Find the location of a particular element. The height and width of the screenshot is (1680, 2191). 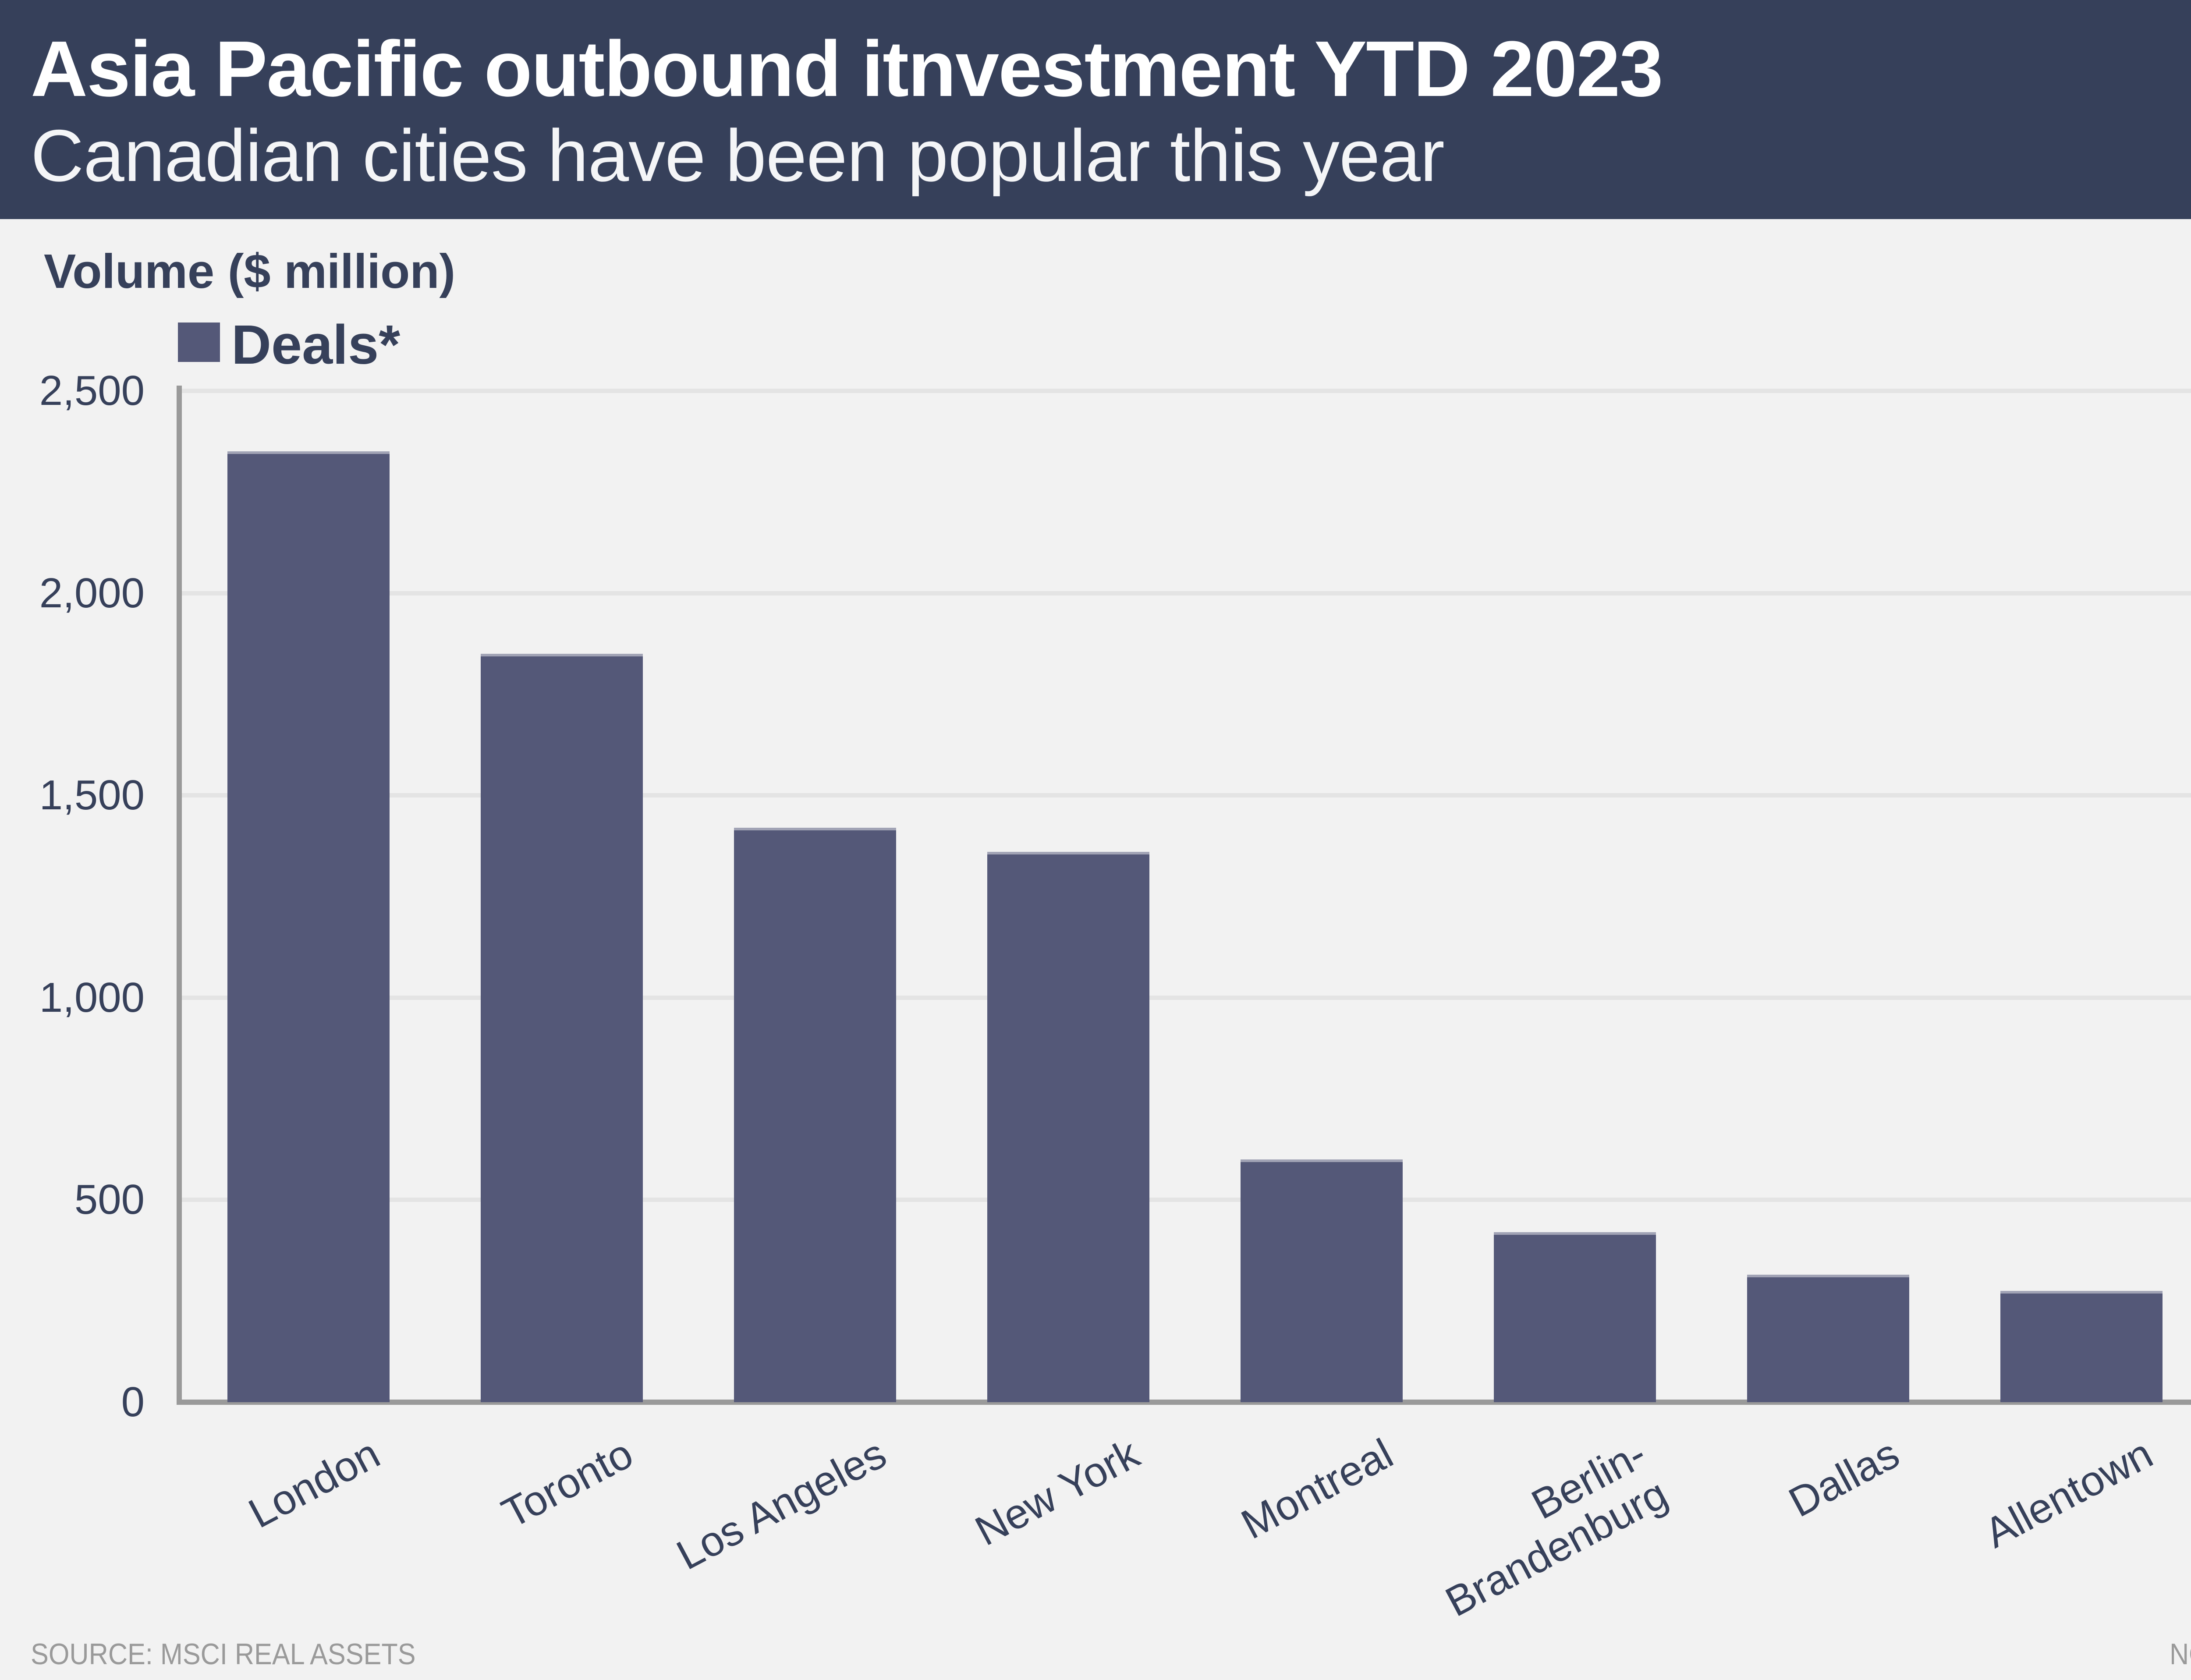

x-label-los-angeles: Los Angeles is located at coordinates (781, 1504).